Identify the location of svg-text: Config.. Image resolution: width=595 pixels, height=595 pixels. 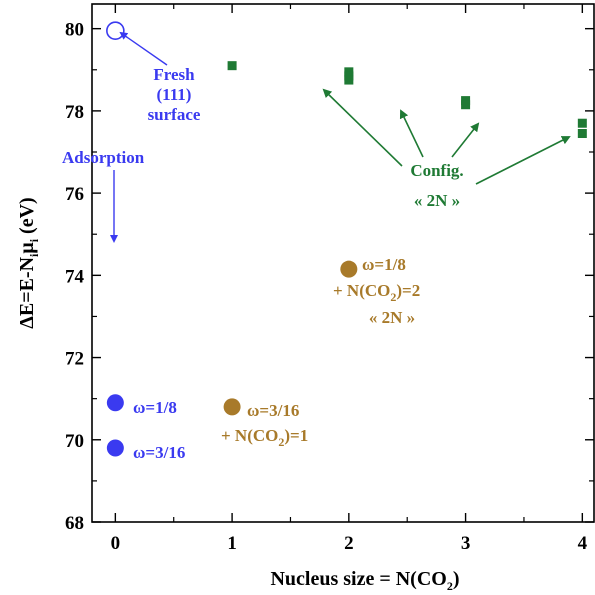
(436, 170).